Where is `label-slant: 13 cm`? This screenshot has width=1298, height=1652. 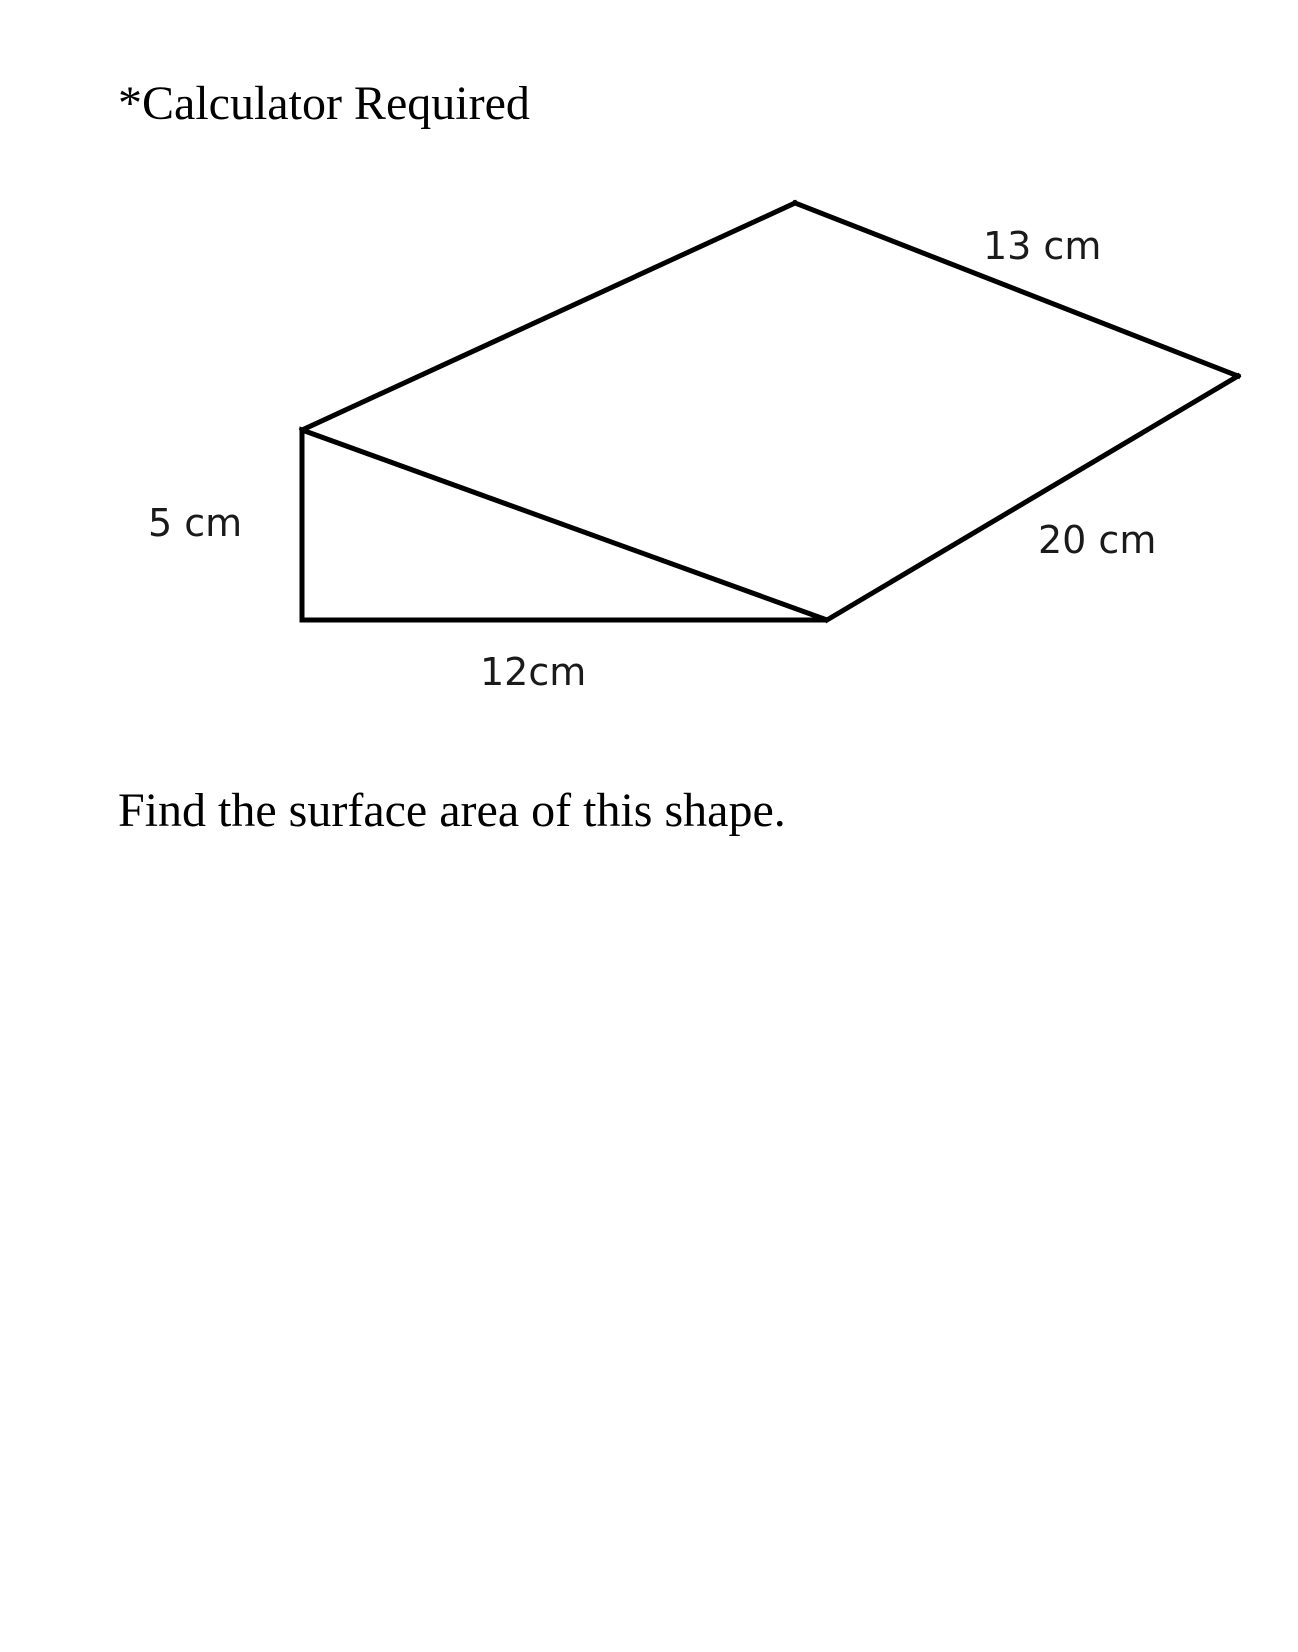
label-slant: 13 cm is located at coordinates (1042, 246).